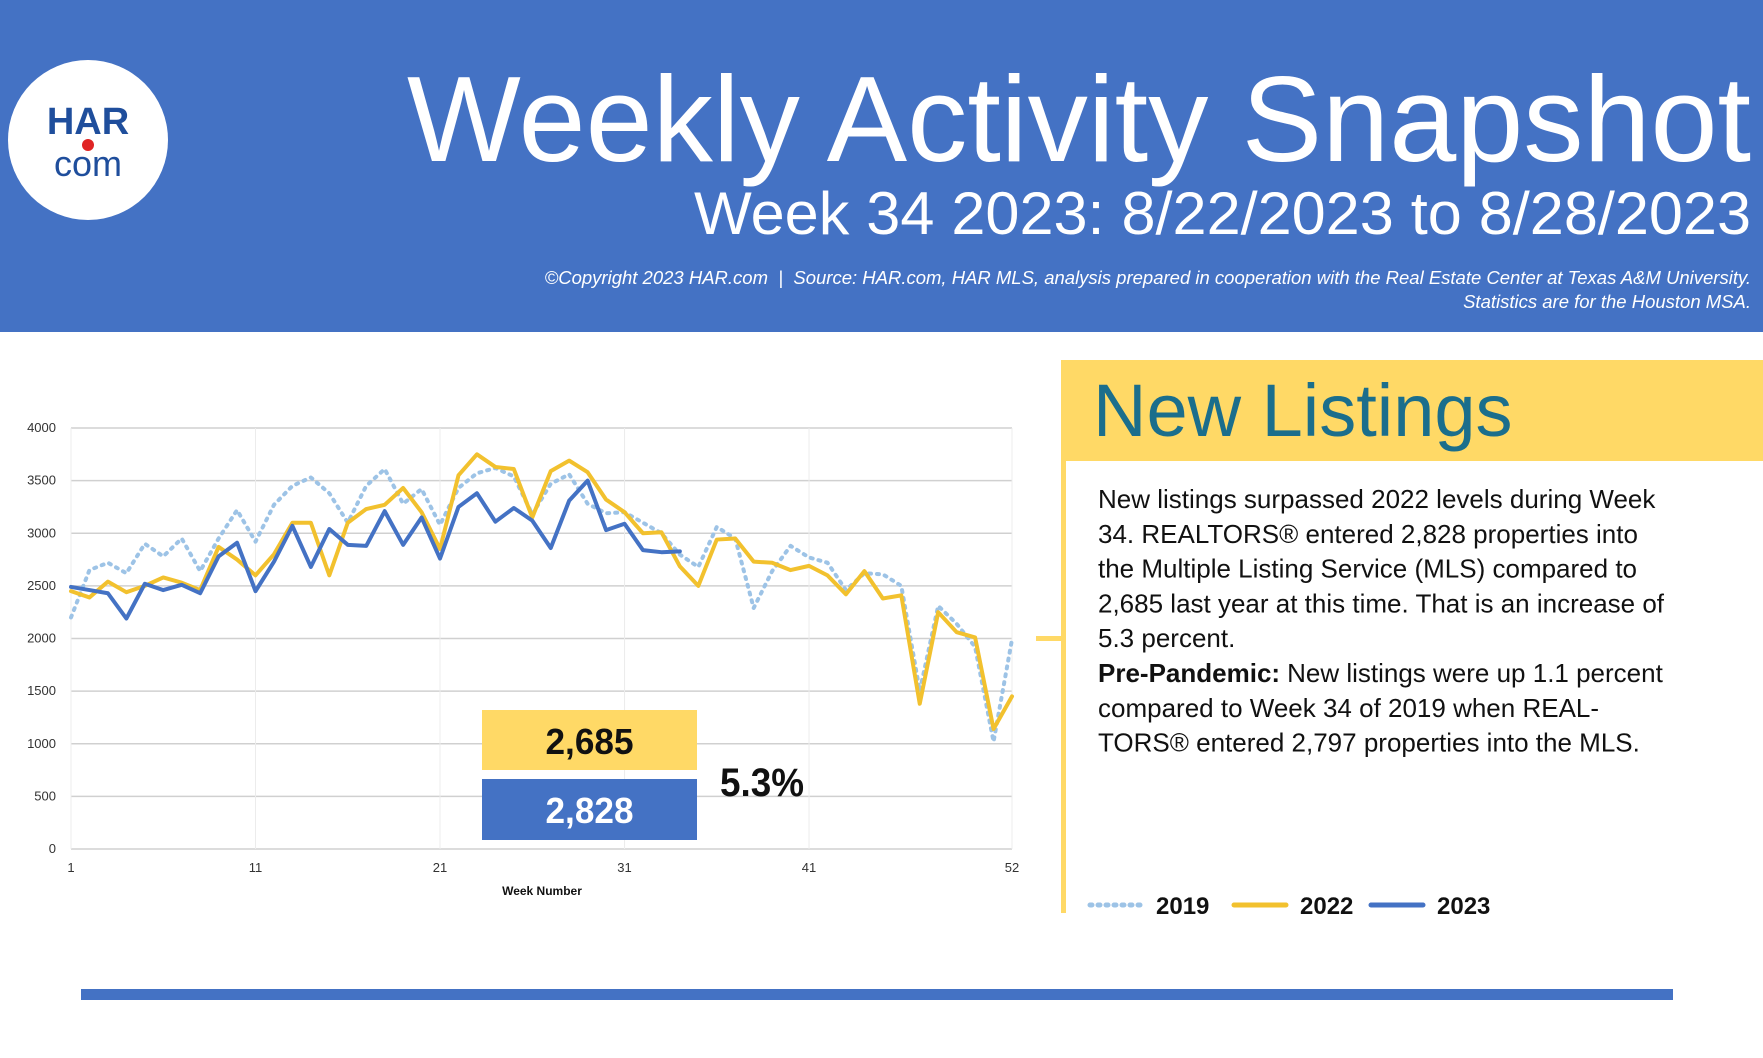 The width and height of the screenshot is (1763, 1058). Describe the element at coordinates (88, 122) in the screenshot. I see `logo-top: HAR` at that location.